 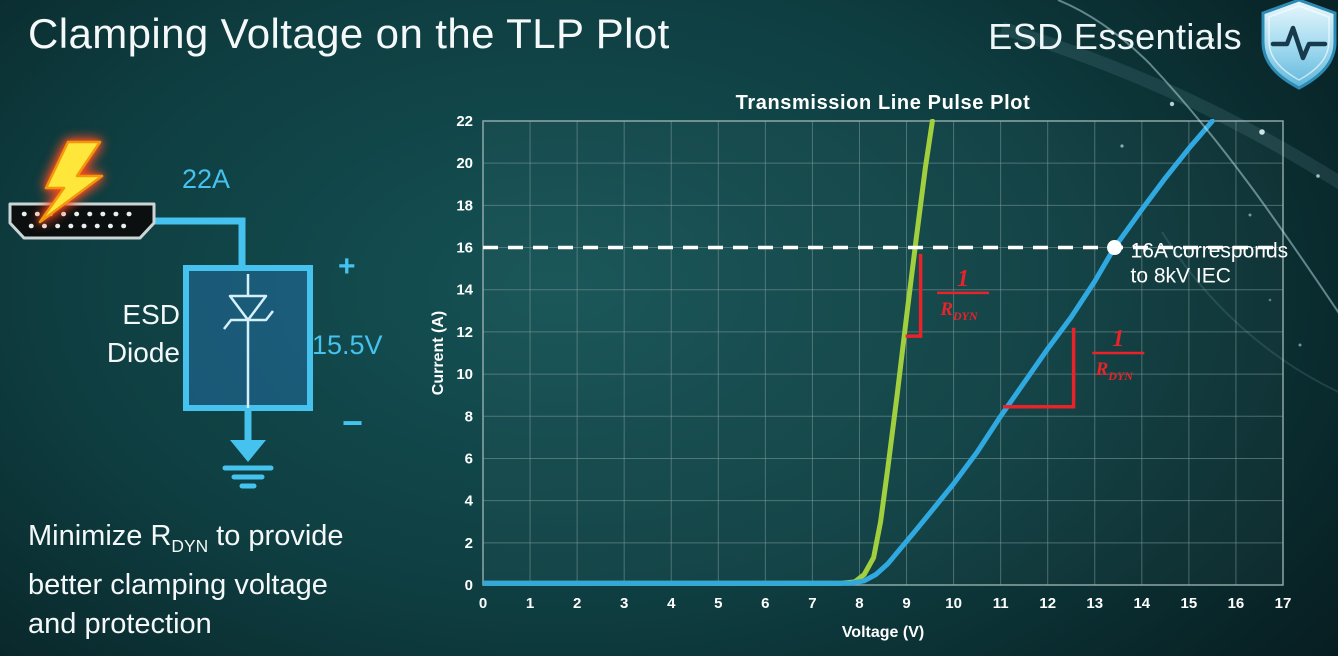 What do you see at coordinates (469, 501) in the screenshot?
I see `y-tick-label: 4` at bounding box center [469, 501].